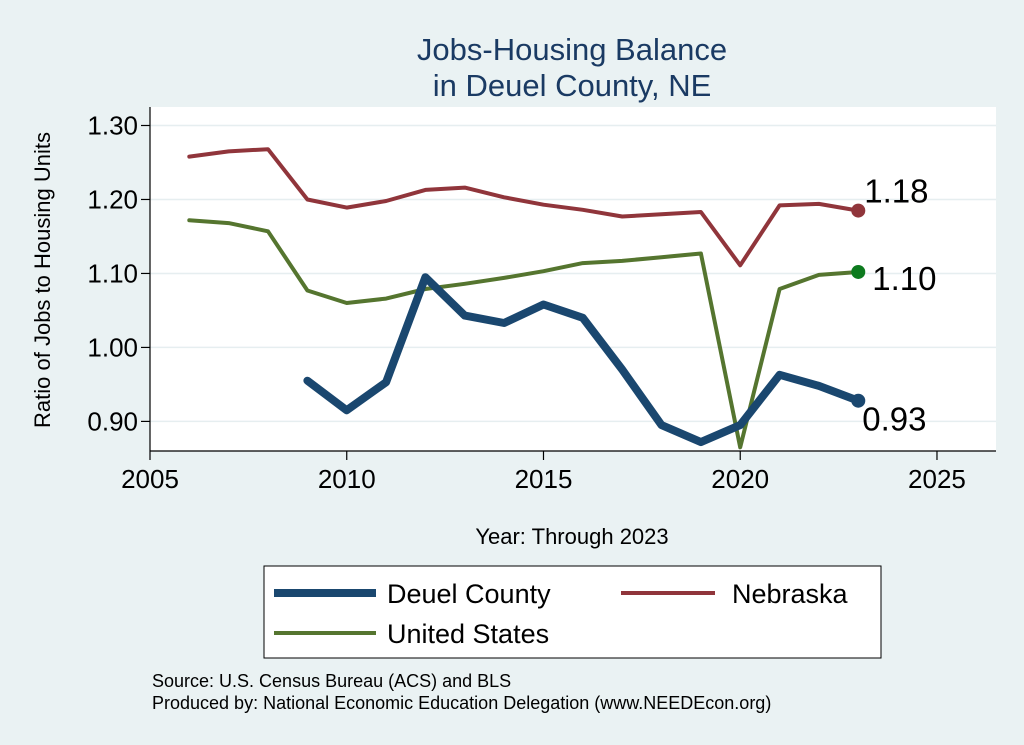 Image resolution: width=1024 pixels, height=745 pixels. Describe the element at coordinates (331, 681) in the screenshot. I see `source-note: Source: U.S. Census Bureau (ACS) and BLS` at that location.